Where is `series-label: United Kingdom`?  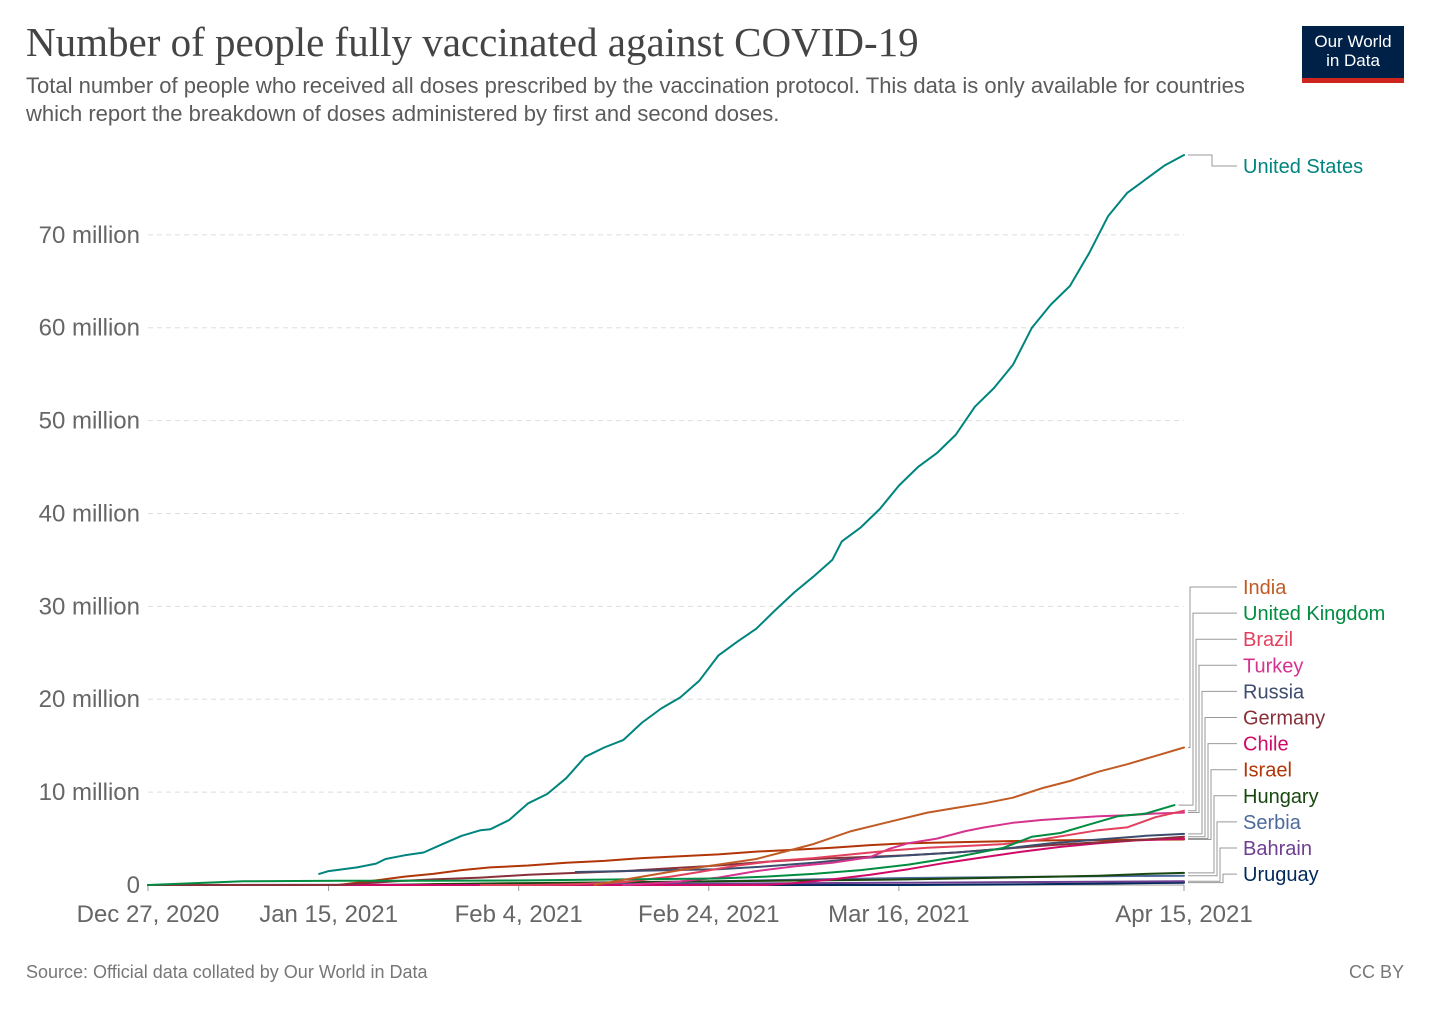 series-label: United Kingdom is located at coordinates (1314, 614).